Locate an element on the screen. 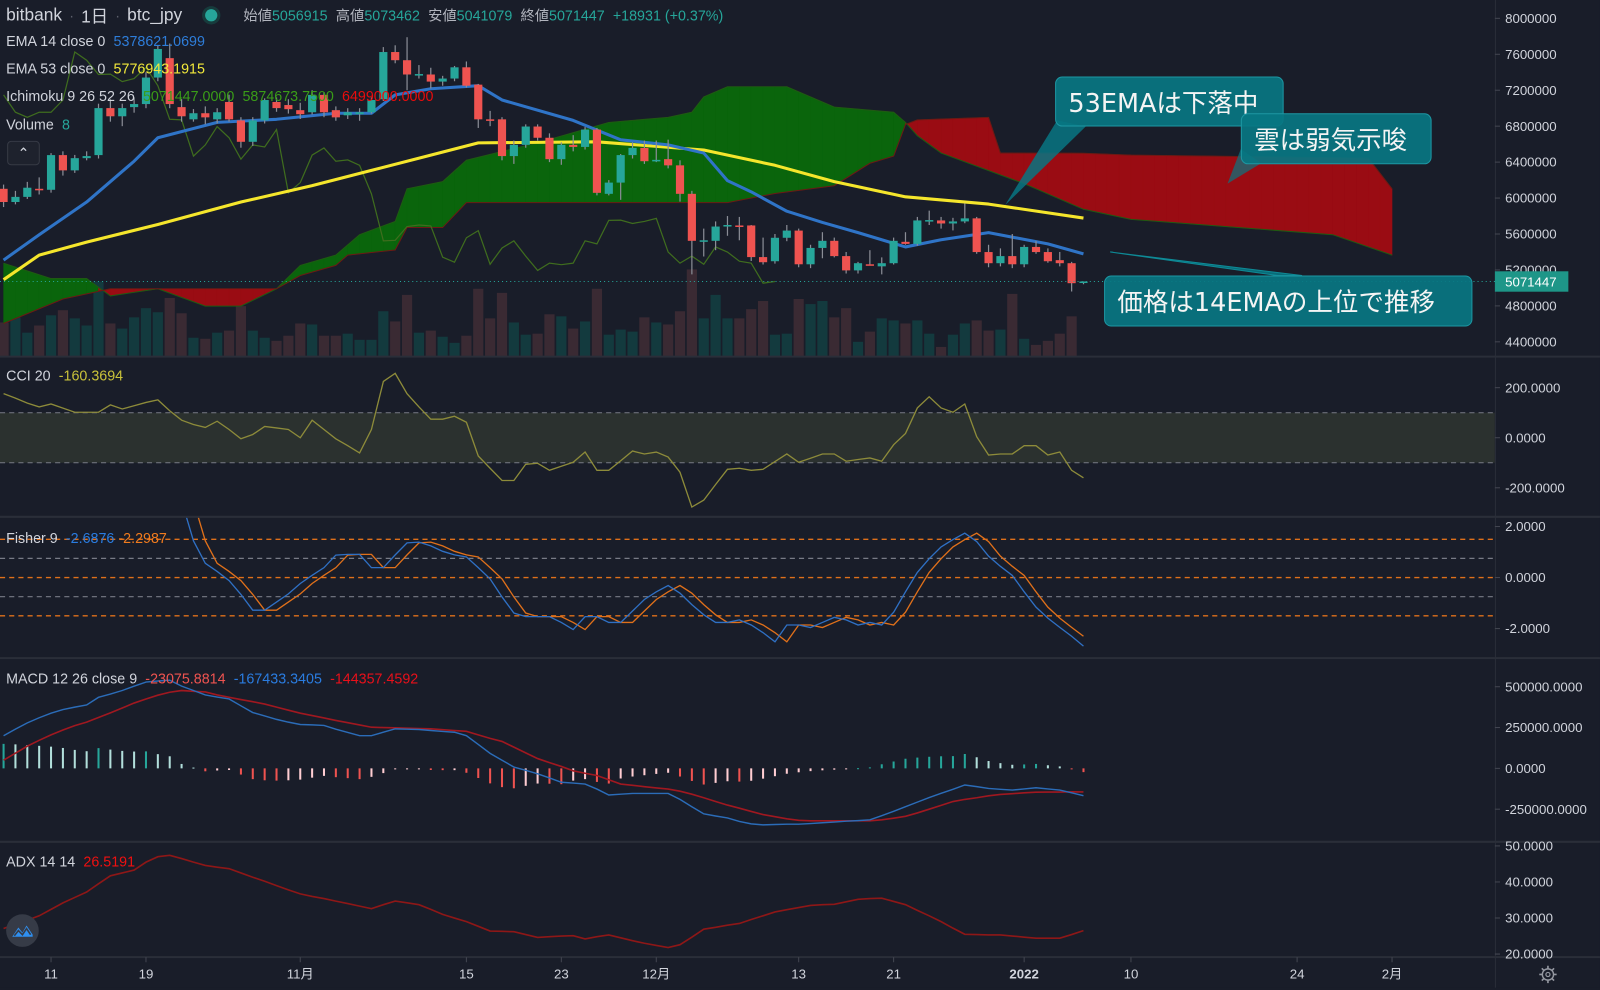 This screenshot has width=1600, height=990. low-label: 安値 is located at coordinates (442, 15).